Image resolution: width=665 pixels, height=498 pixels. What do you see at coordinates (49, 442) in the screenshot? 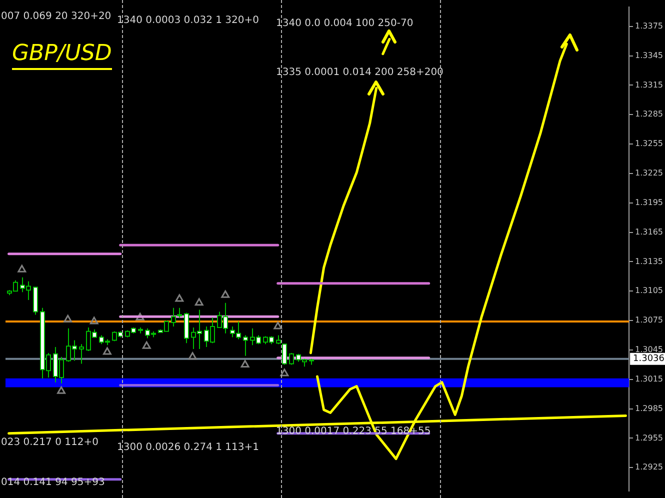
I see `annotation: 023 0.217 0 112+0` at bounding box center [49, 442].